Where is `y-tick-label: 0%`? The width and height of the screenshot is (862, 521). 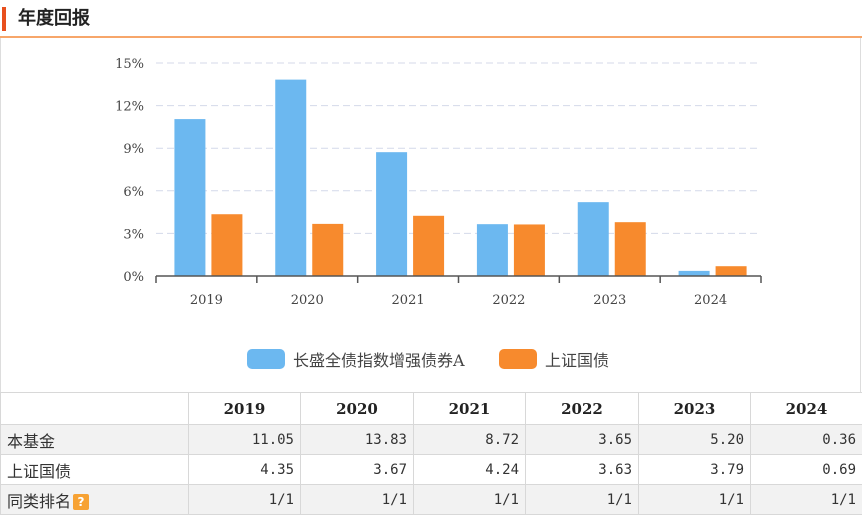 y-tick-label: 0% is located at coordinates (133, 277).